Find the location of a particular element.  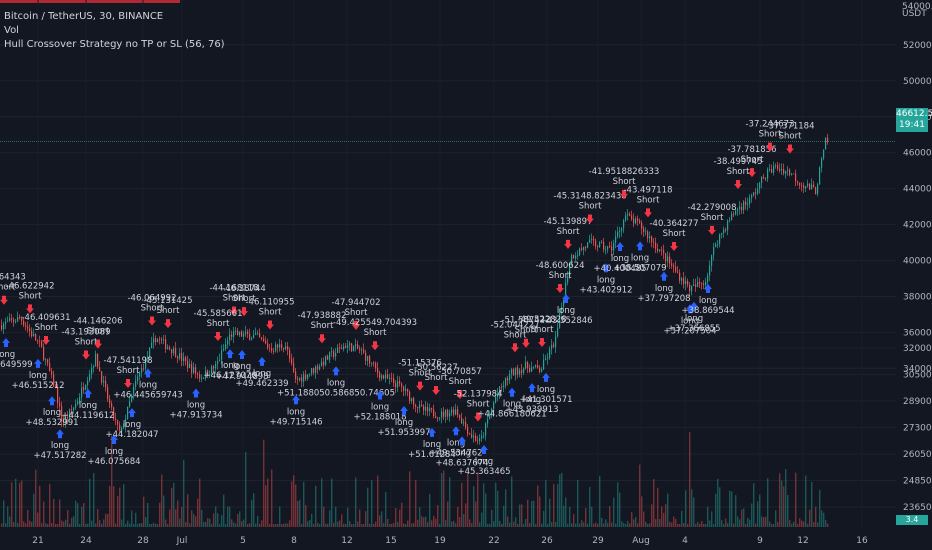

long-signal: long+38.869544 is located at coordinates (708, 299).